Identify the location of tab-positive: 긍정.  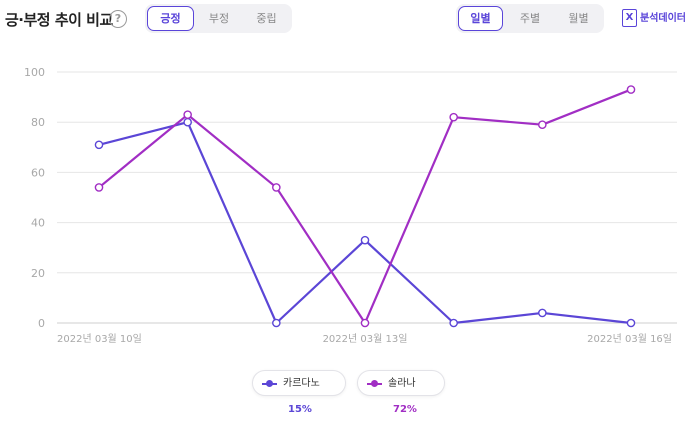
(170, 18).